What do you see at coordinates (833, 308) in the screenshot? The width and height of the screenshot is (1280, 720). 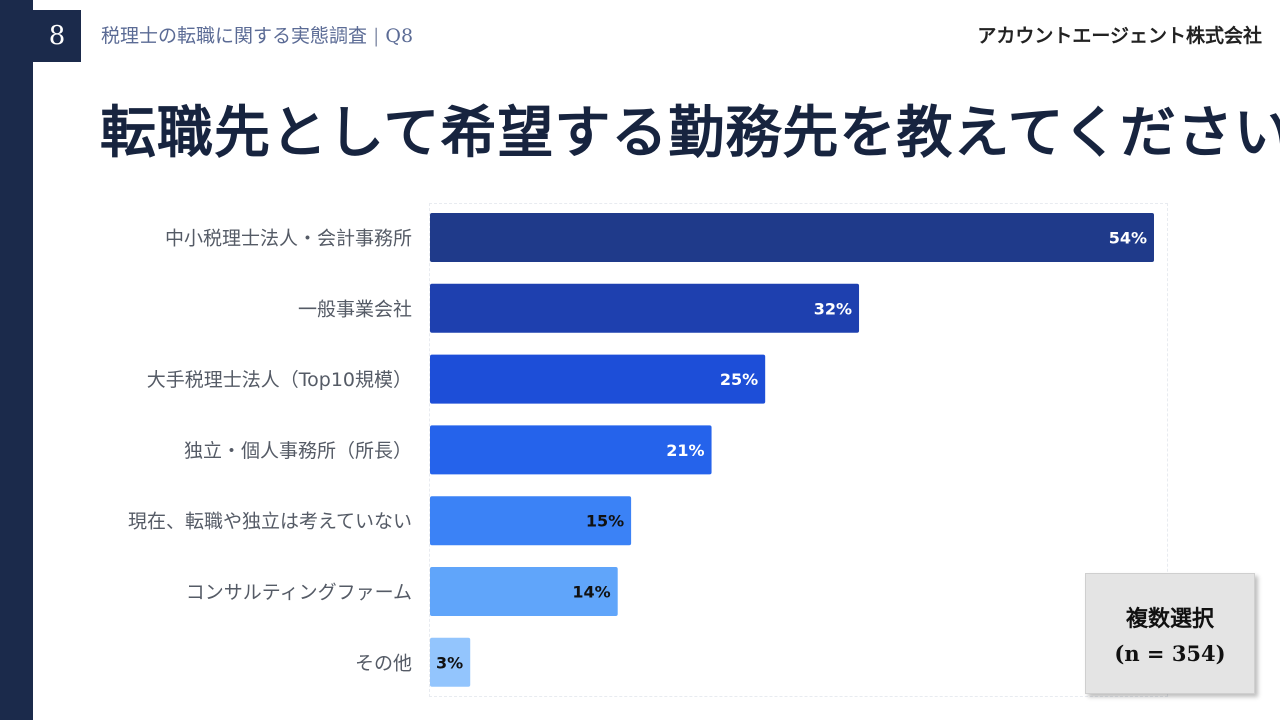 I see `value-label-1: 32%` at bounding box center [833, 308].